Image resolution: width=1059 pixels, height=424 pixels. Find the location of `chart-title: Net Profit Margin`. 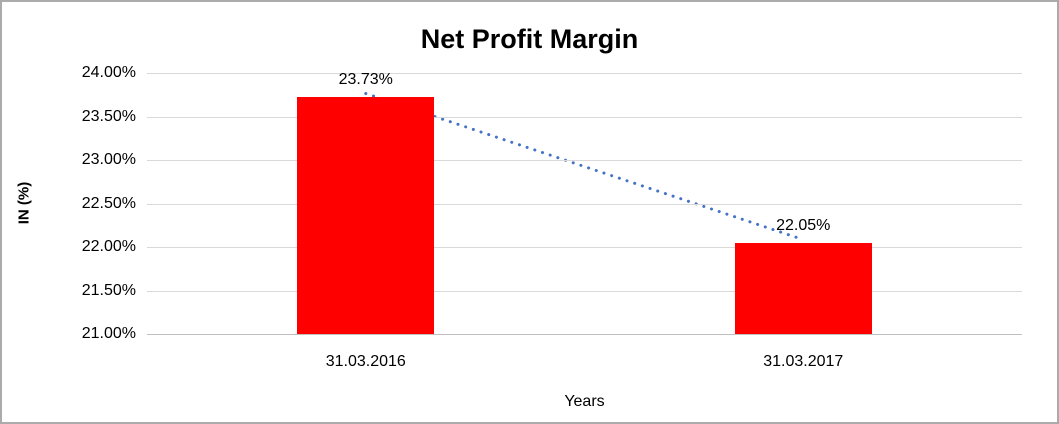

chart-title: Net Profit Margin is located at coordinates (529, 39).